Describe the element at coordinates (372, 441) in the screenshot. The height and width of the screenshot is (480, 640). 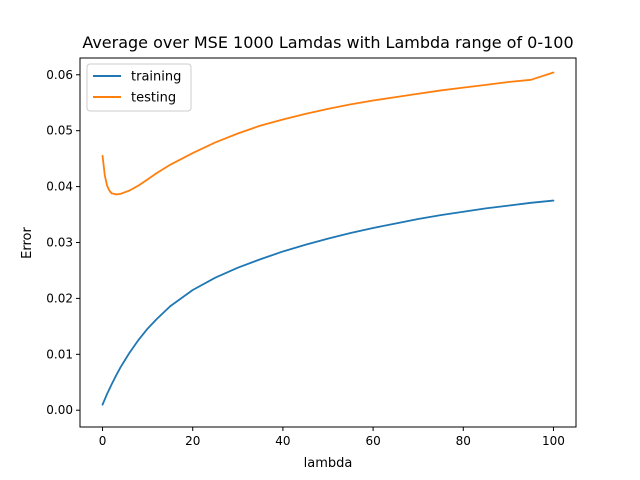
I see `x-tick-label: 60` at that location.